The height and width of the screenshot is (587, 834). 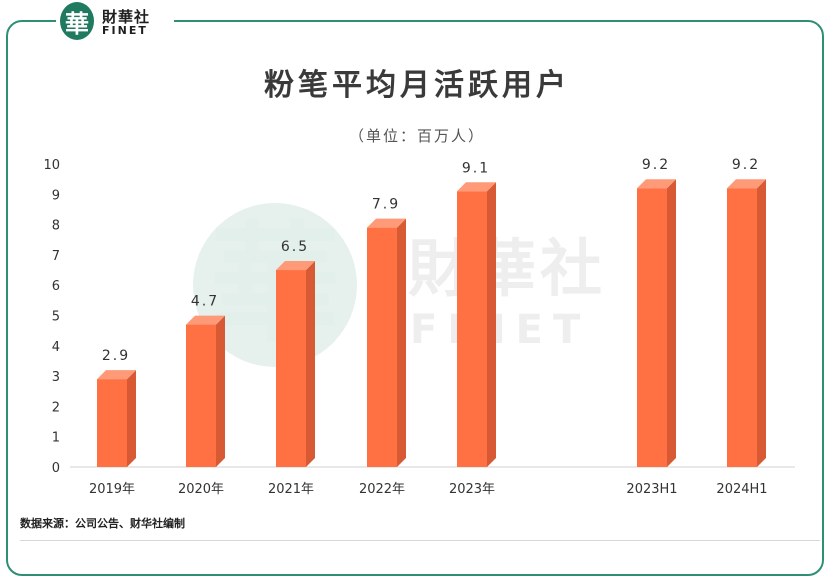 What do you see at coordinates (291, 489) in the screenshot?
I see `x-tick-label: 2021年` at bounding box center [291, 489].